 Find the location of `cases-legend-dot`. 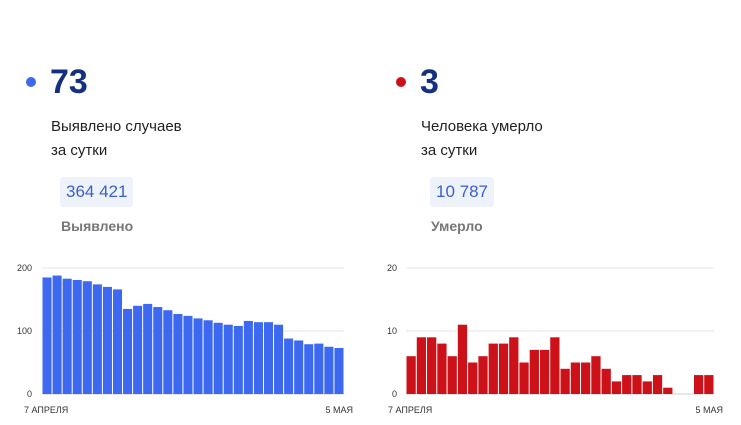

cases-legend-dot is located at coordinates (31, 82).